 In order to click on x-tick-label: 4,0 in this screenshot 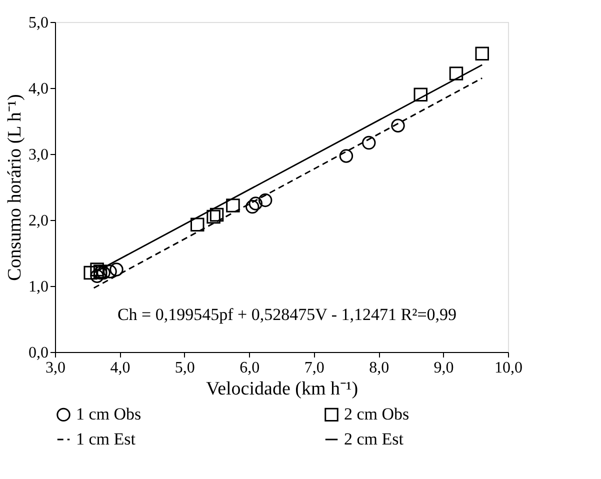, I will do `click(120, 368)`.